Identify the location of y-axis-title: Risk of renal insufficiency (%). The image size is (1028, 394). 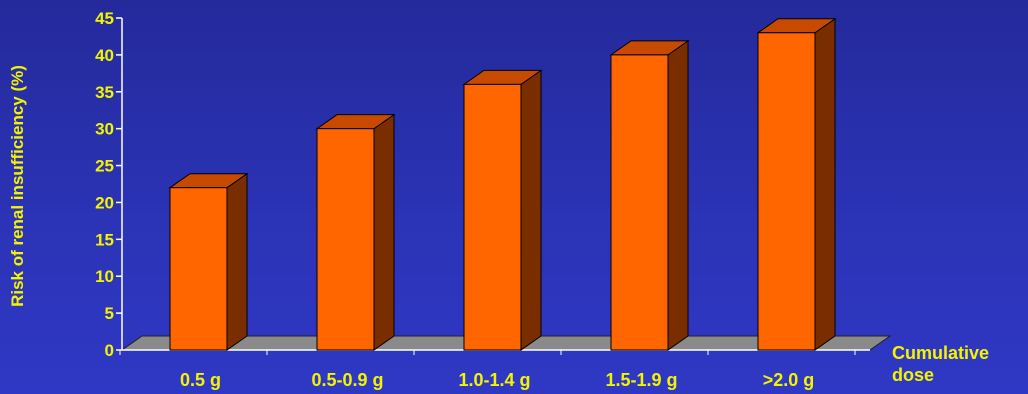
(18, 186).